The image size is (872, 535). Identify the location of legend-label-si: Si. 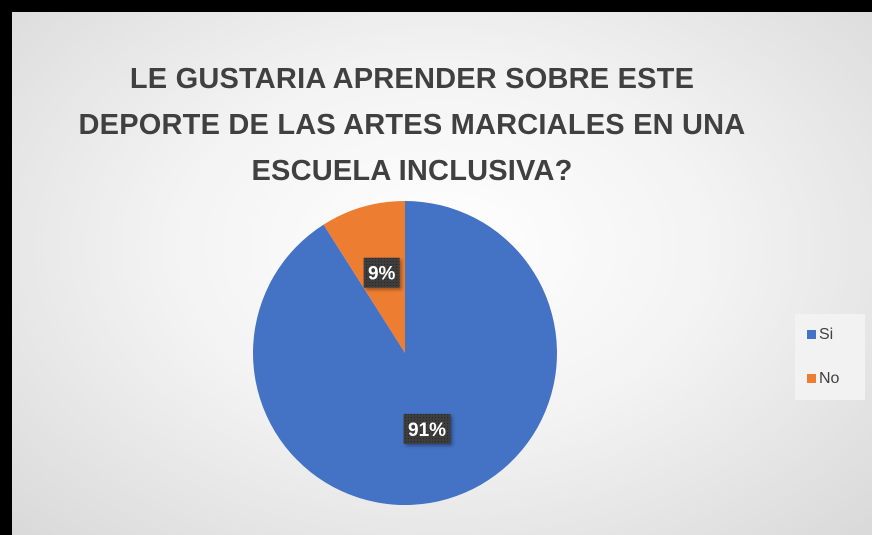
(826, 334).